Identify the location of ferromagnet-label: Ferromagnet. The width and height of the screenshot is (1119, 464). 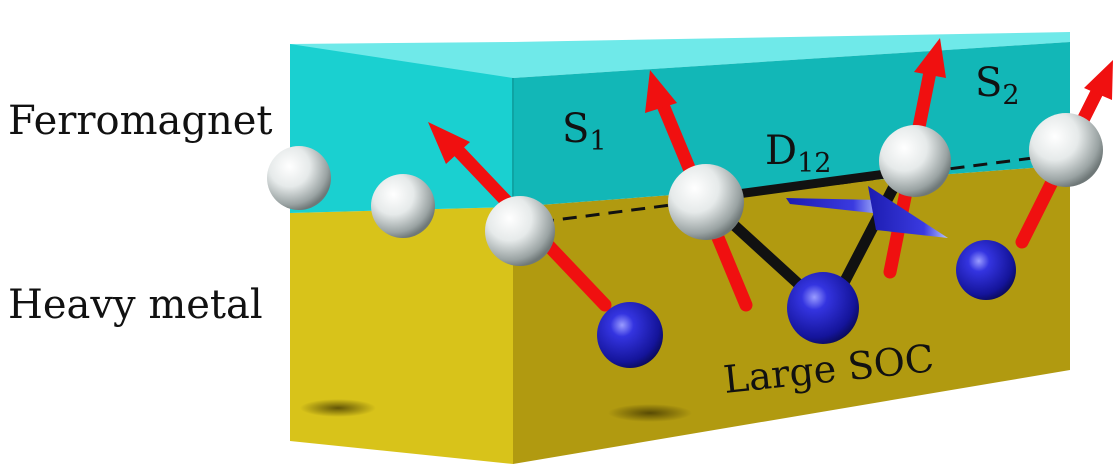
(140, 121).